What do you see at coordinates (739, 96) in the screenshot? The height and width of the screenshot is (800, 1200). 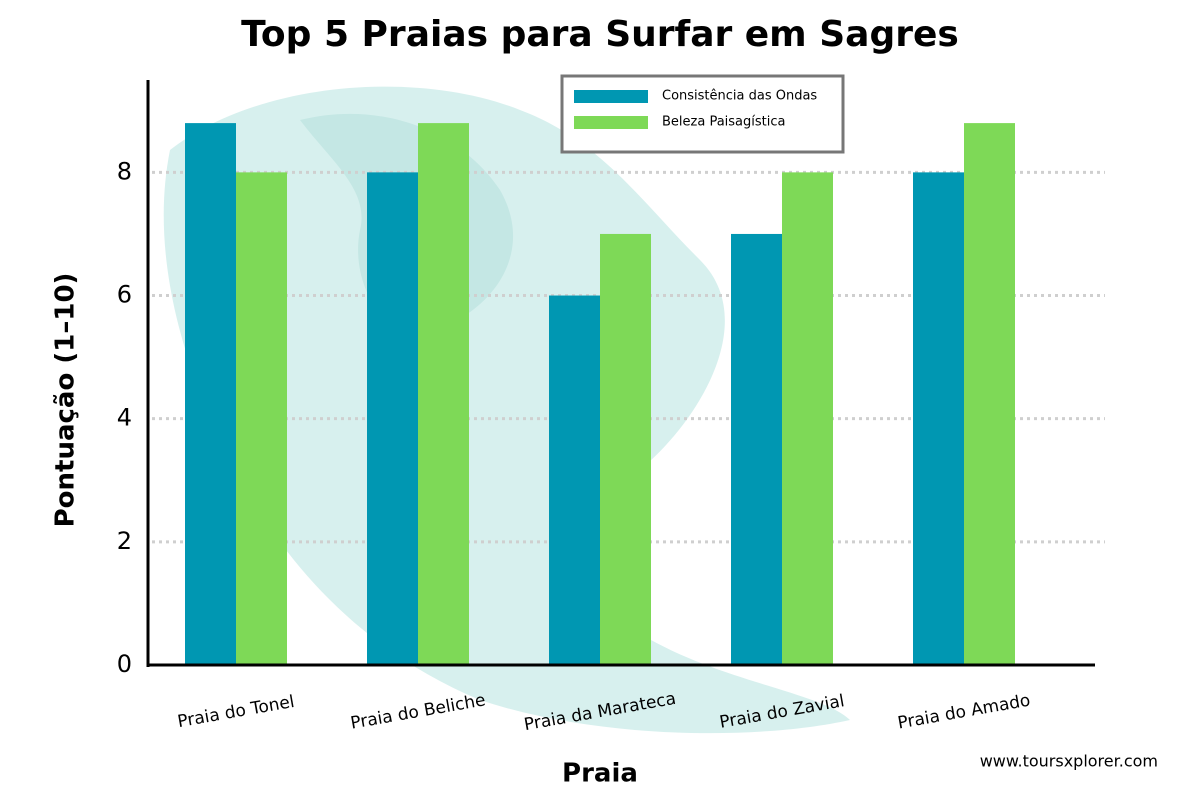 I see `legend-label: Consistência das Ondas` at bounding box center [739, 96].